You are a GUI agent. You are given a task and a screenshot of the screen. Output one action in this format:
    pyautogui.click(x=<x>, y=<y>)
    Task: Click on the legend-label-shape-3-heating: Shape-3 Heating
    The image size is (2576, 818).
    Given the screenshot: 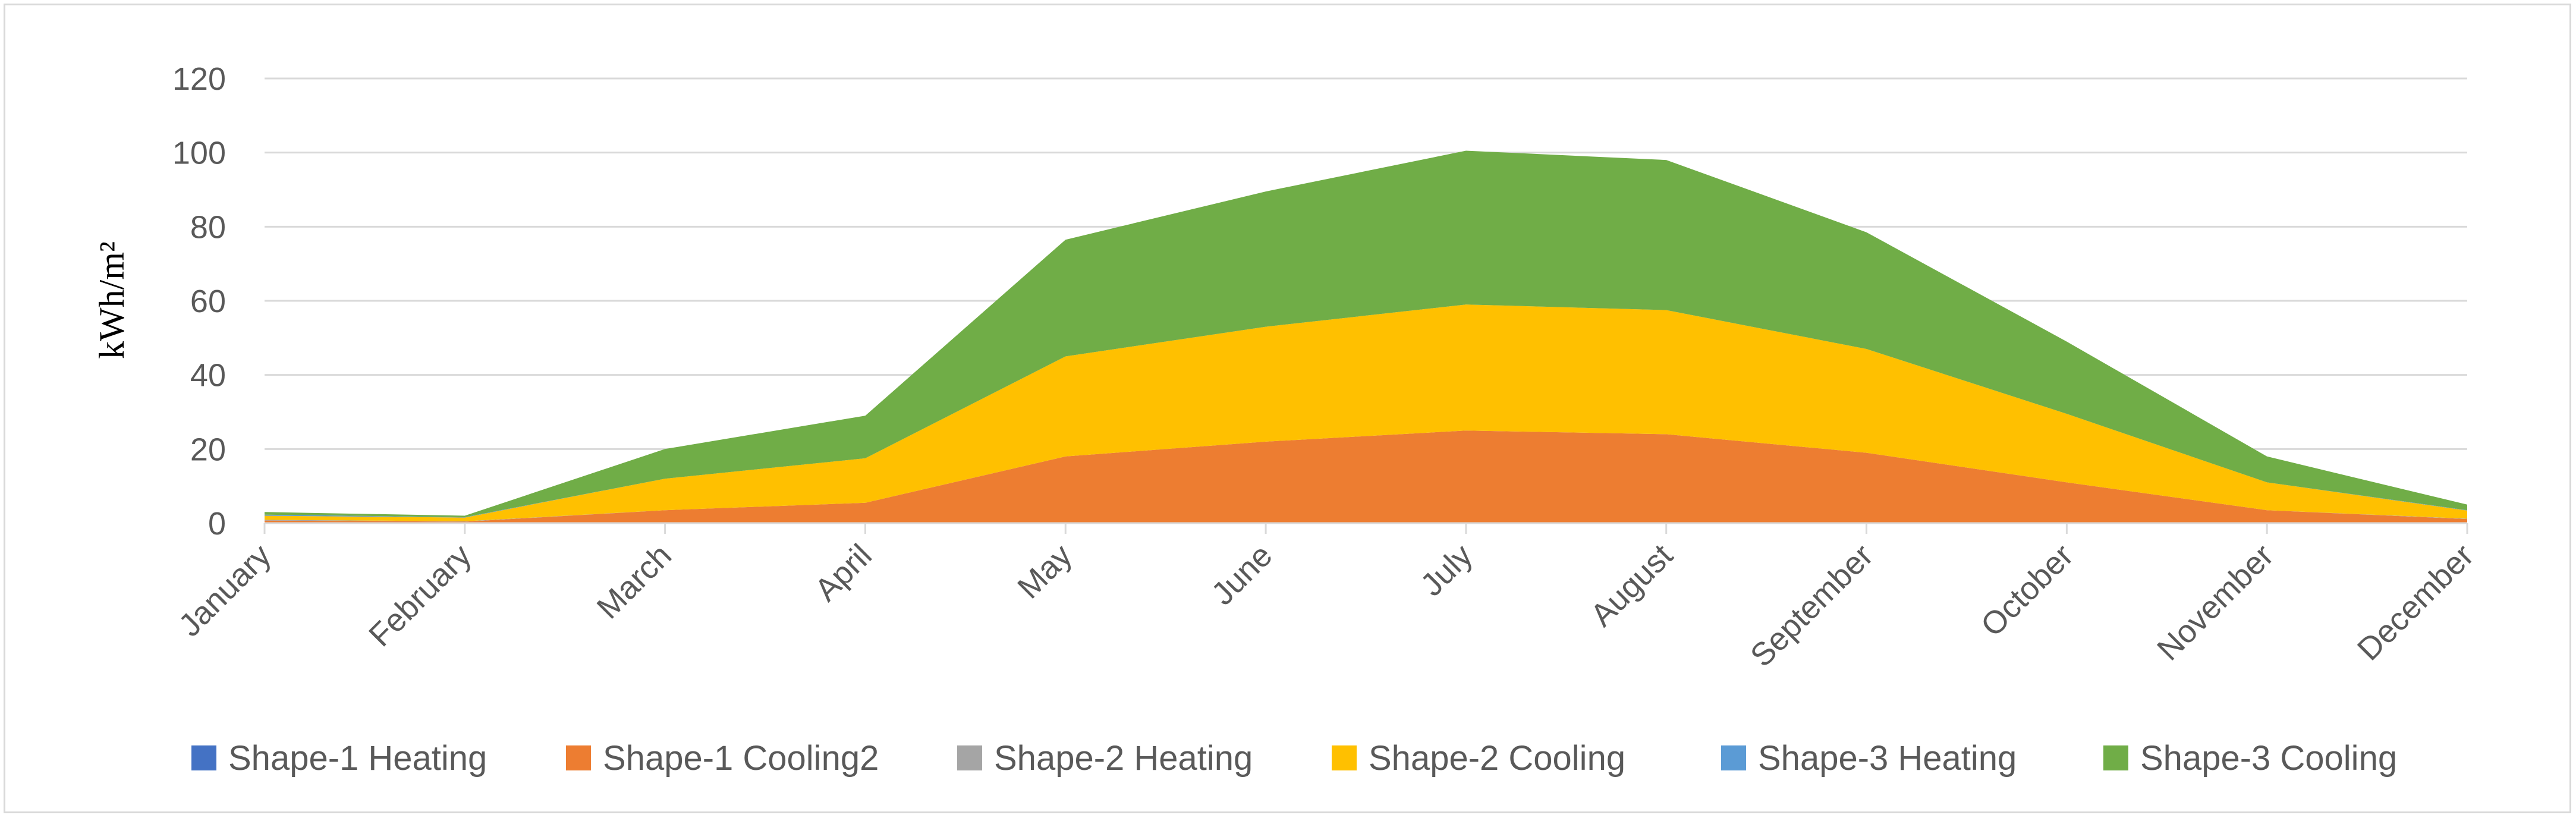 What is the action you would take?
    pyautogui.click(x=1887, y=758)
    